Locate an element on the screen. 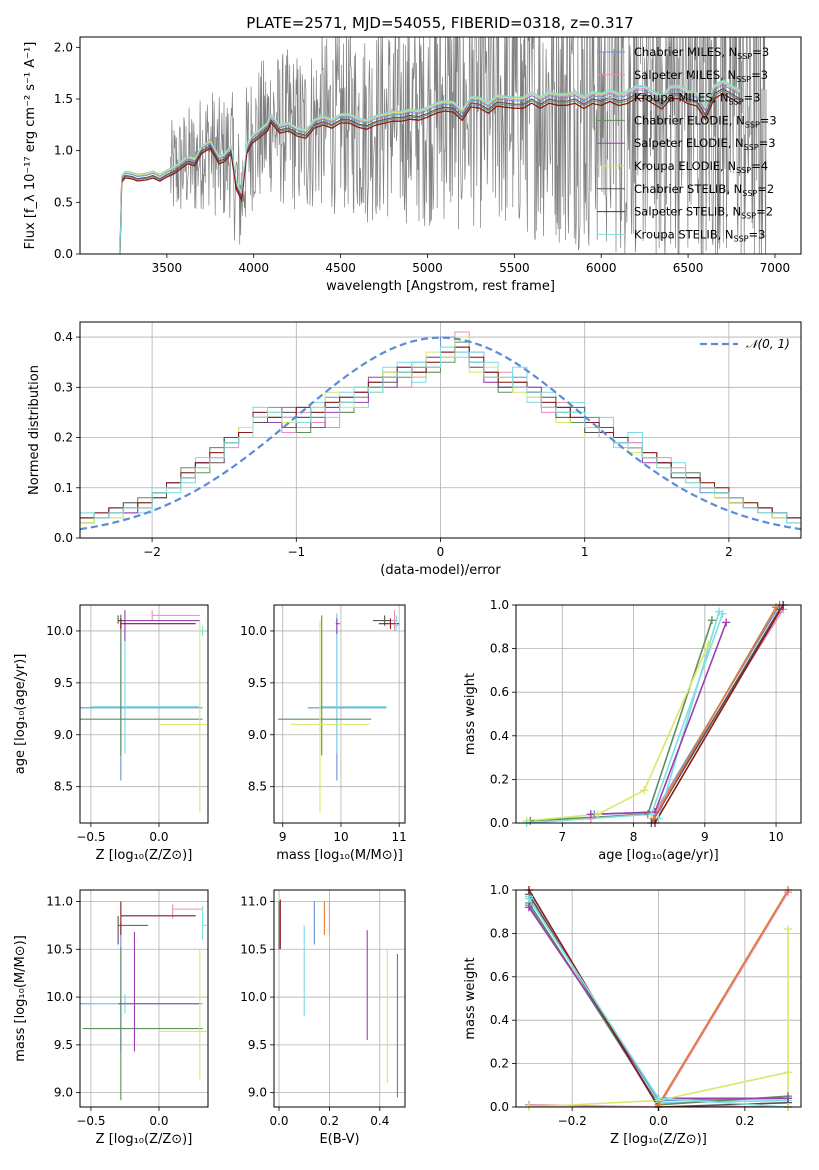 The height and width of the screenshot is (1170, 819). x-tick-label: 1 is located at coordinates (585, 552).